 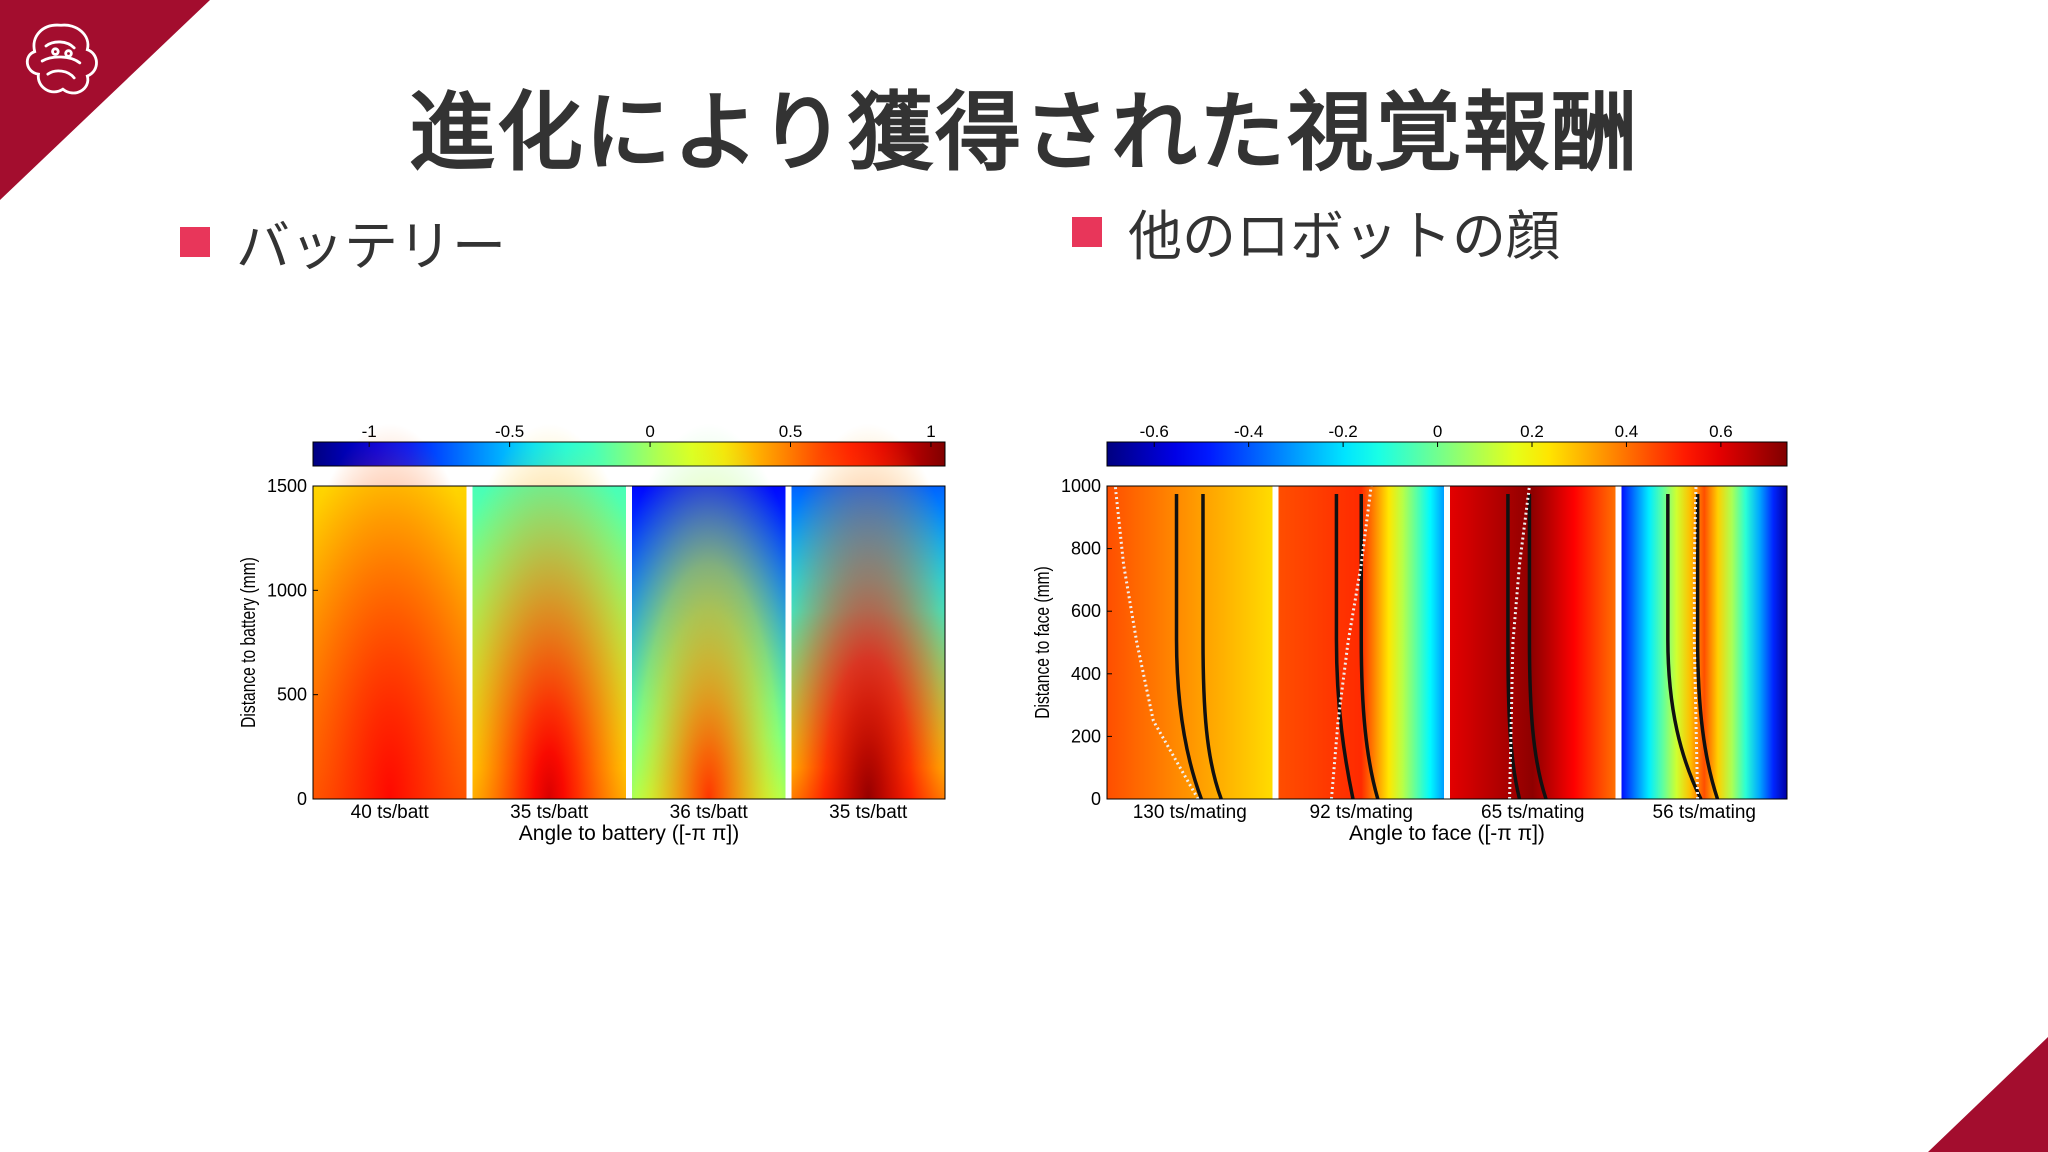 I want to click on colorbar-tick-label: 0.4, so click(x=1627, y=431).